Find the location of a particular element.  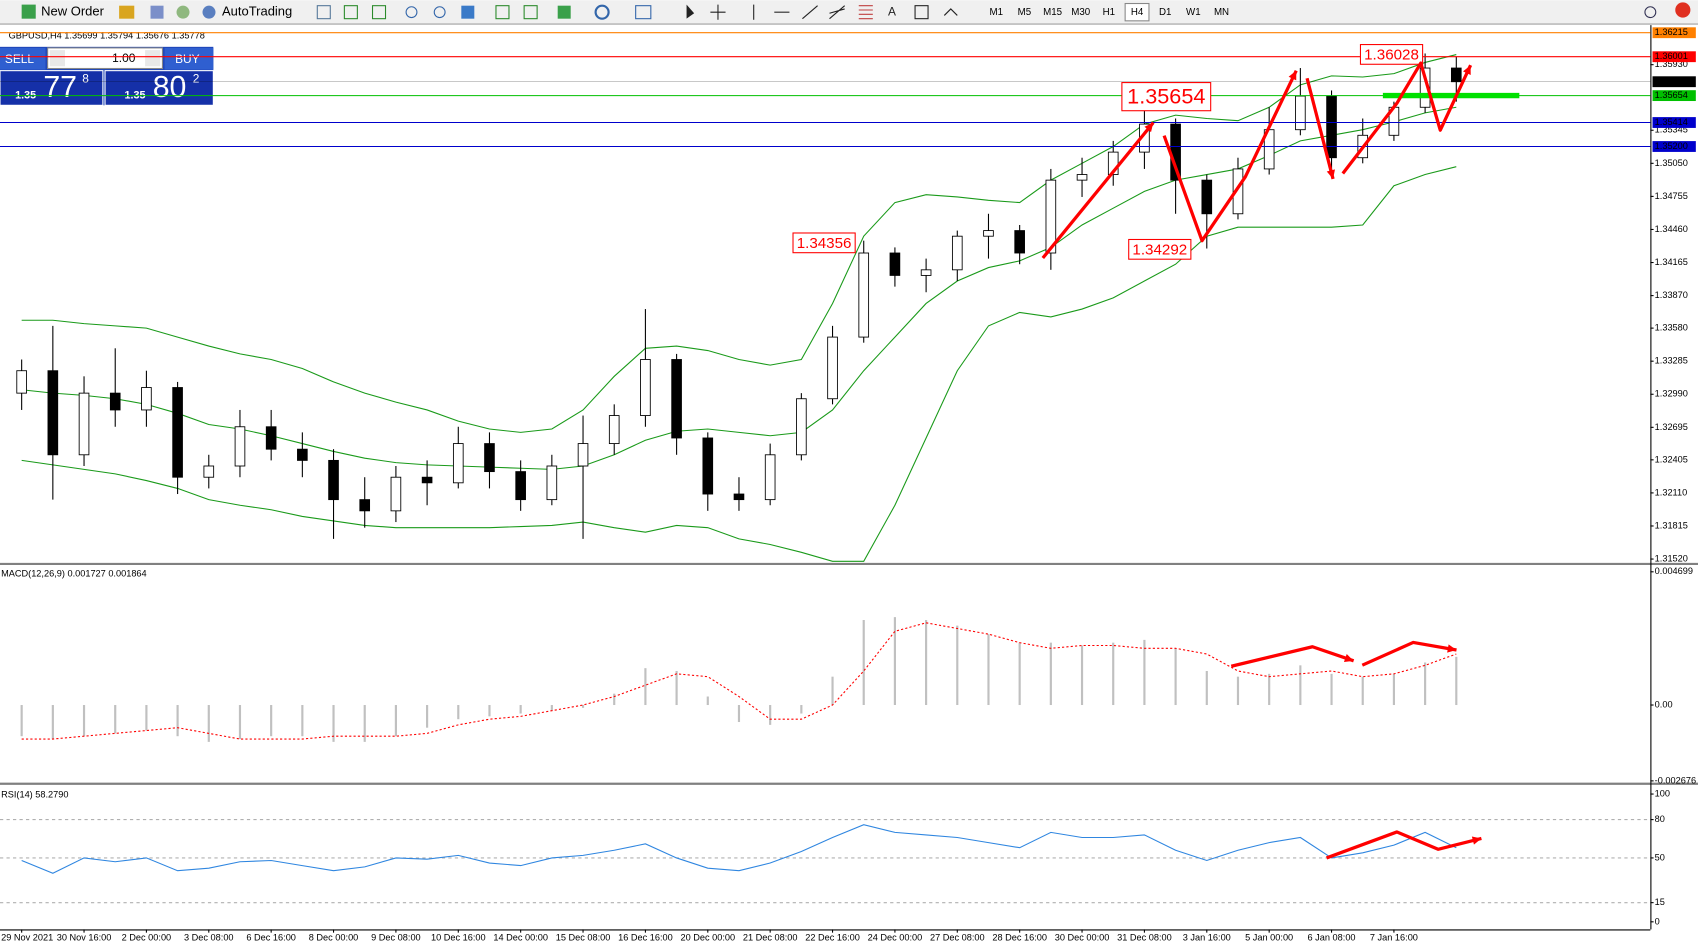

price-level-label: 1.36001 is located at coordinates (1671, 56).